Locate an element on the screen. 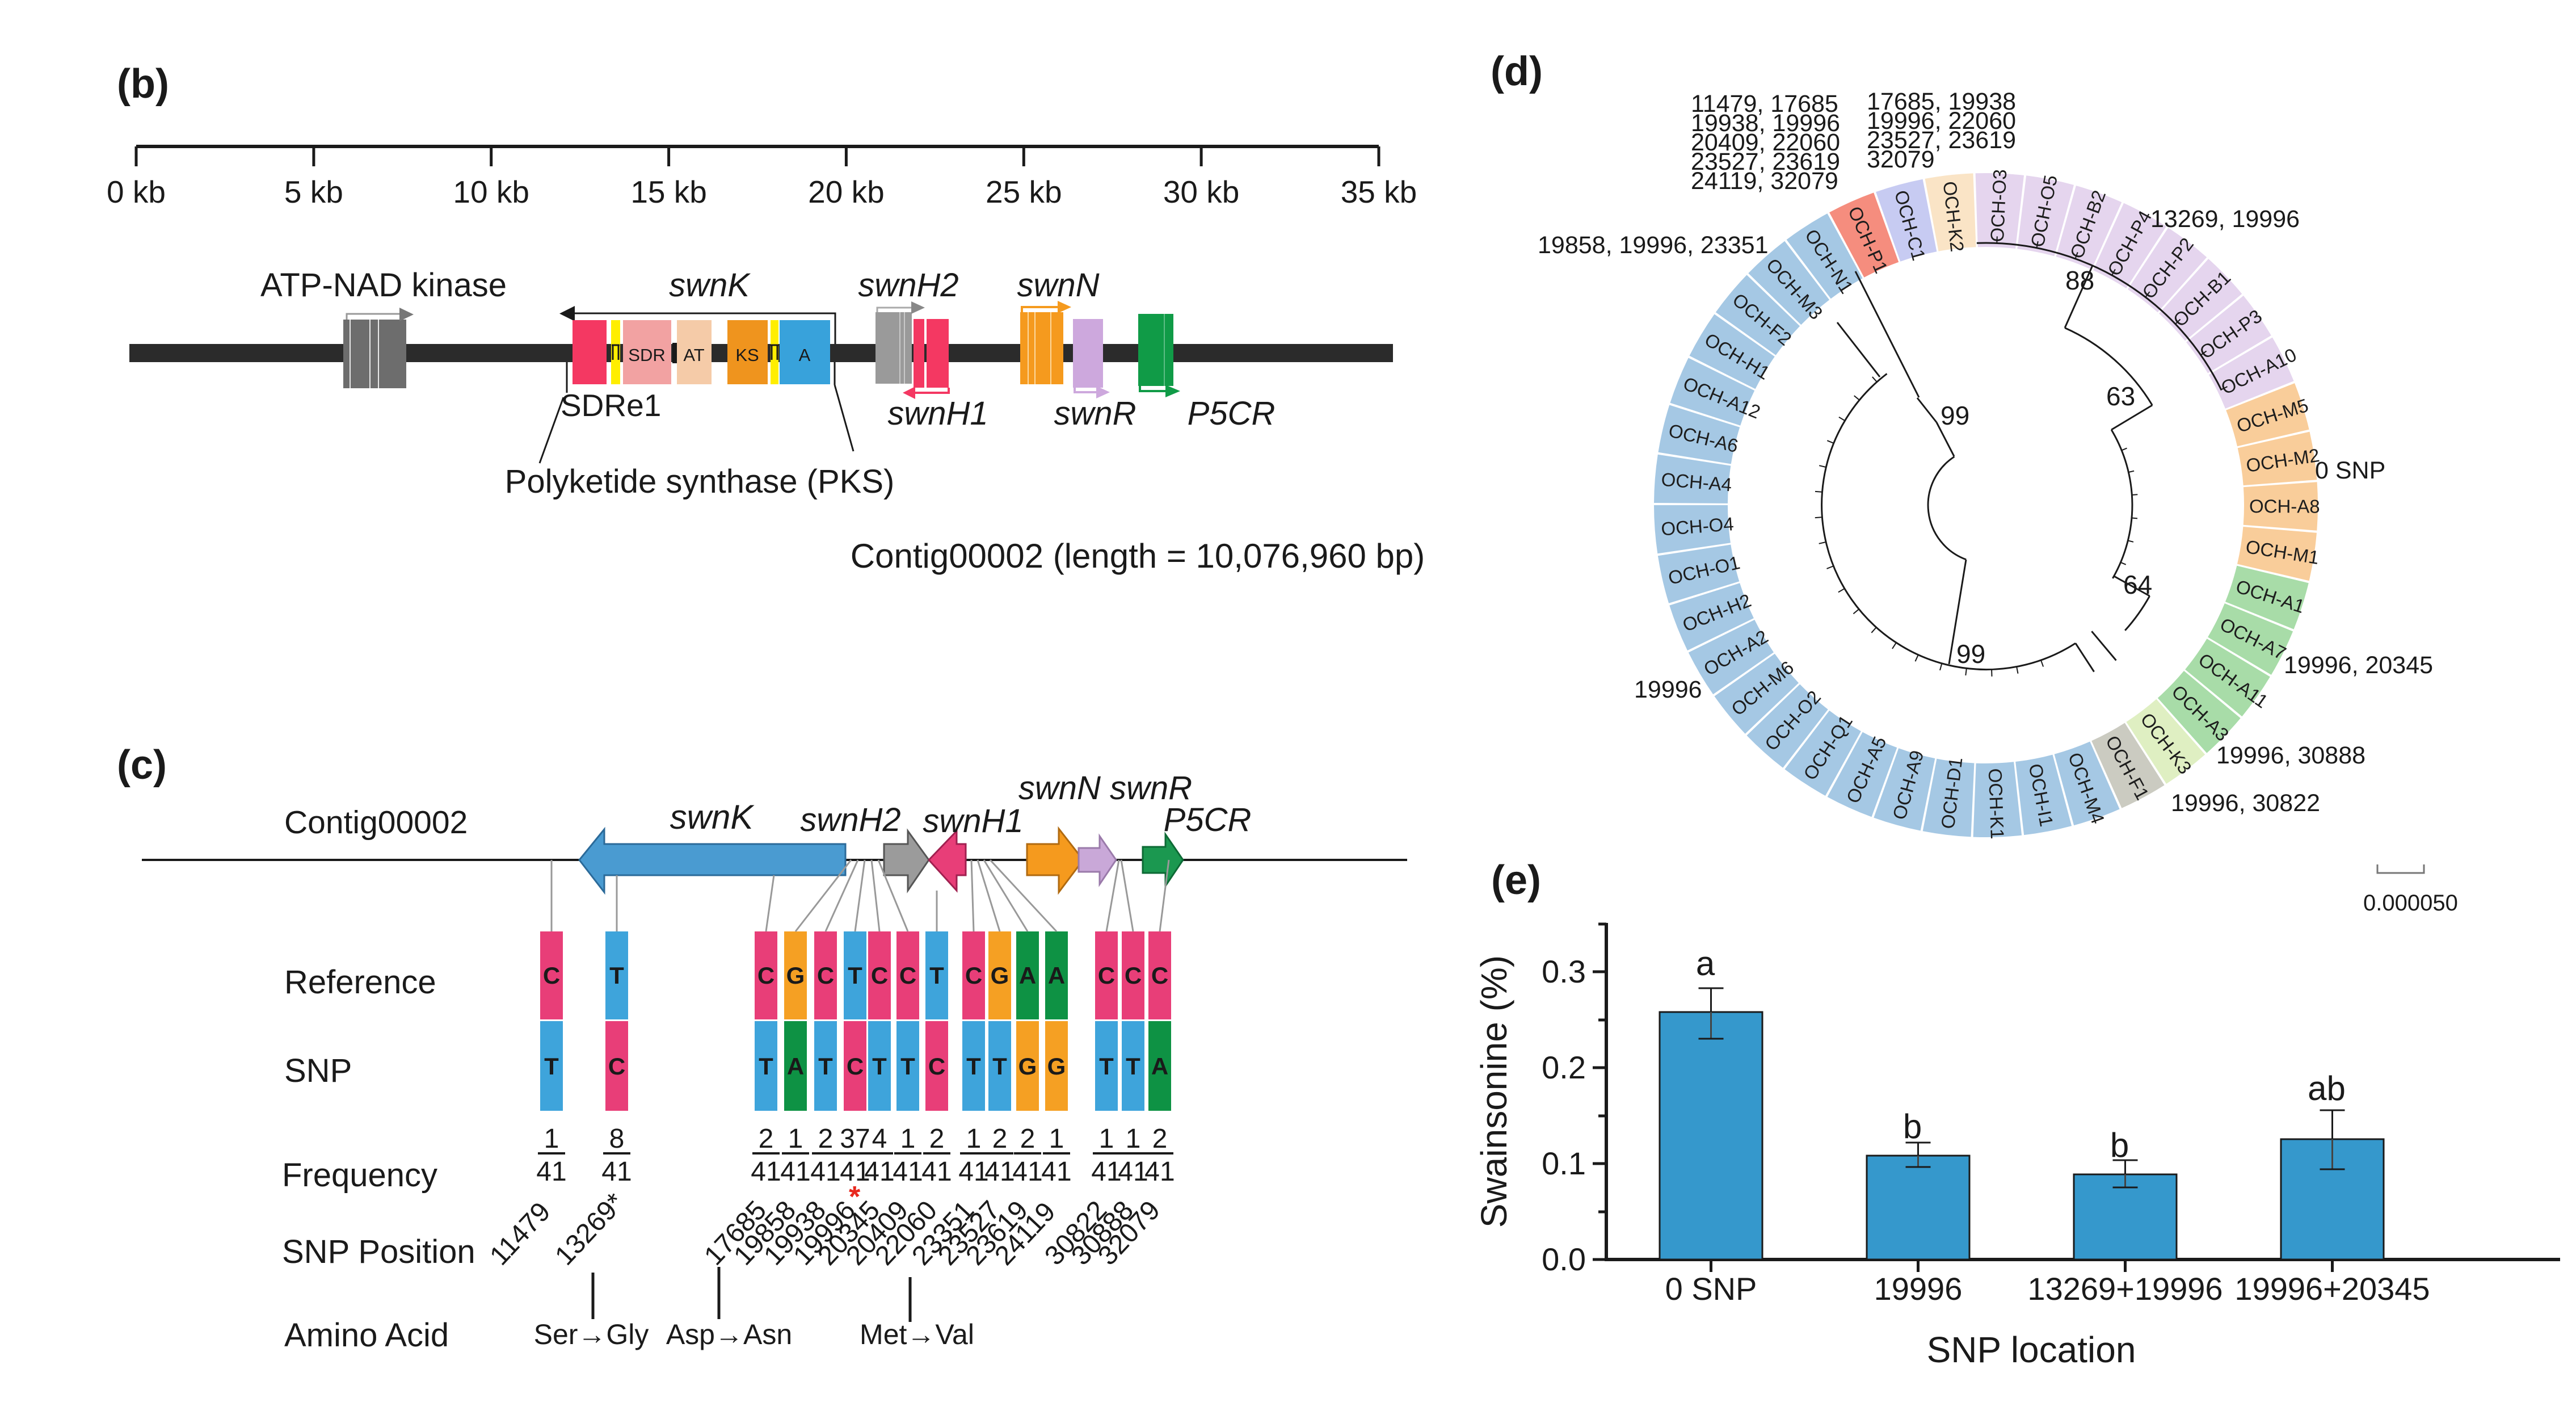  svg-text: SNP location is located at coordinates (2032, 1349).